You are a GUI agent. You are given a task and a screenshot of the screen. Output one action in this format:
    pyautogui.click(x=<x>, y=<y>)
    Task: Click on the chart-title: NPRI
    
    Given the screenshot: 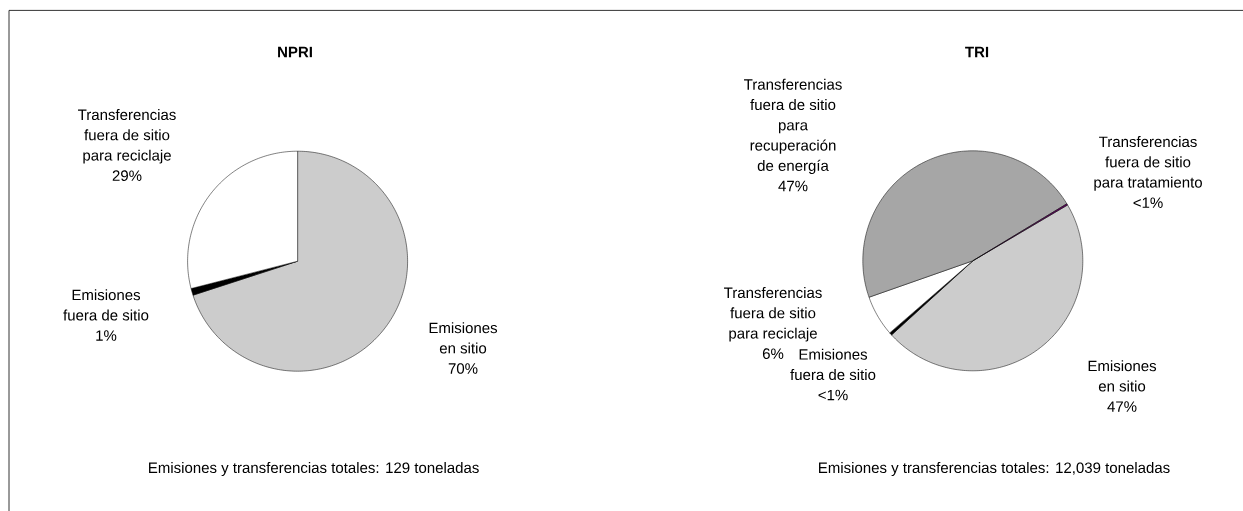 What is the action you would take?
    pyautogui.click(x=295, y=52)
    